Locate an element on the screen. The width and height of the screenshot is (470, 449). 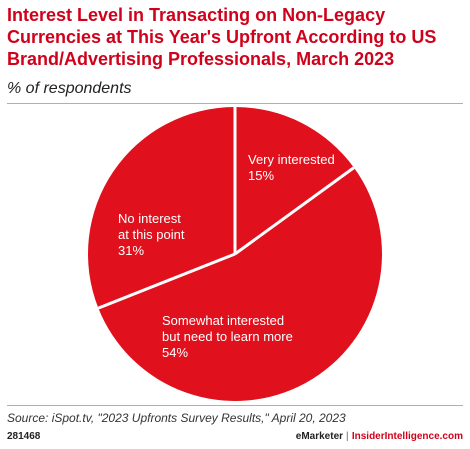
slice-category-label: at this point is located at coordinates (151, 234).